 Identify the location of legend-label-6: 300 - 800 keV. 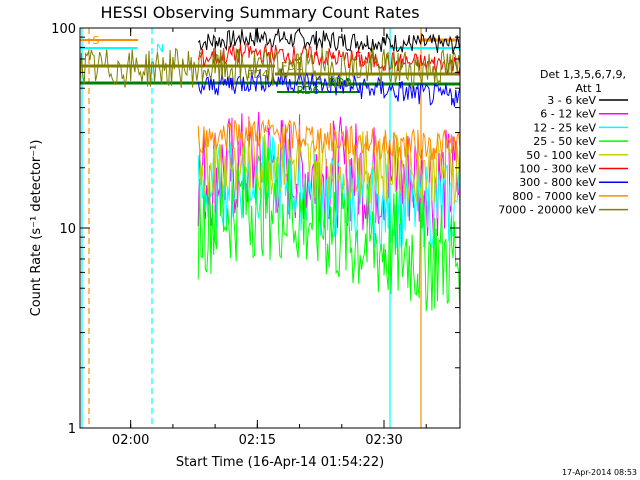
(557, 182).